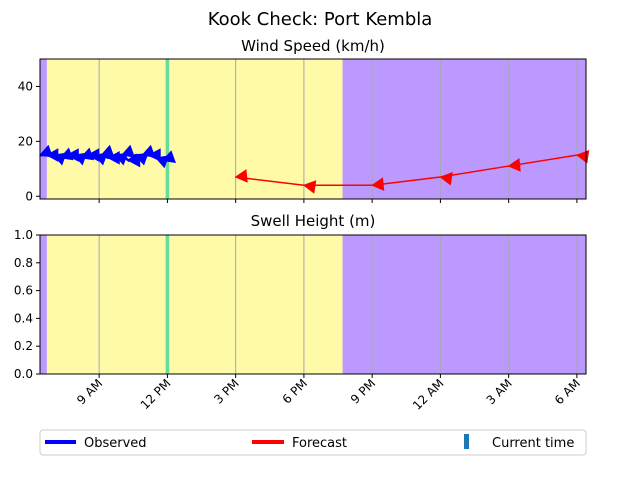 Image resolution: width=640 pixels, height=480 pixels. I want to click on swell-day-band, so click(194, 304).